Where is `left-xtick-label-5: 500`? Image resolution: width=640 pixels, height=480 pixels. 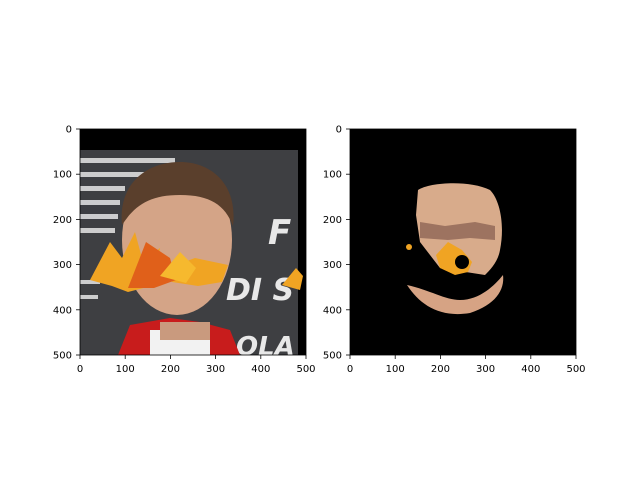
left-xtick-label-5: 500 is located at coordinates (305, 369).